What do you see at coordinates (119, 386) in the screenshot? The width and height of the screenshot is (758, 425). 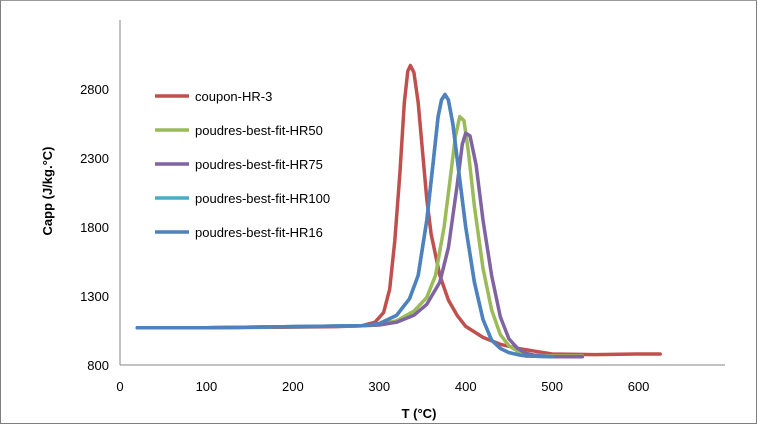 I see `x-tick-label: 0` at bounding box center [119, 386].